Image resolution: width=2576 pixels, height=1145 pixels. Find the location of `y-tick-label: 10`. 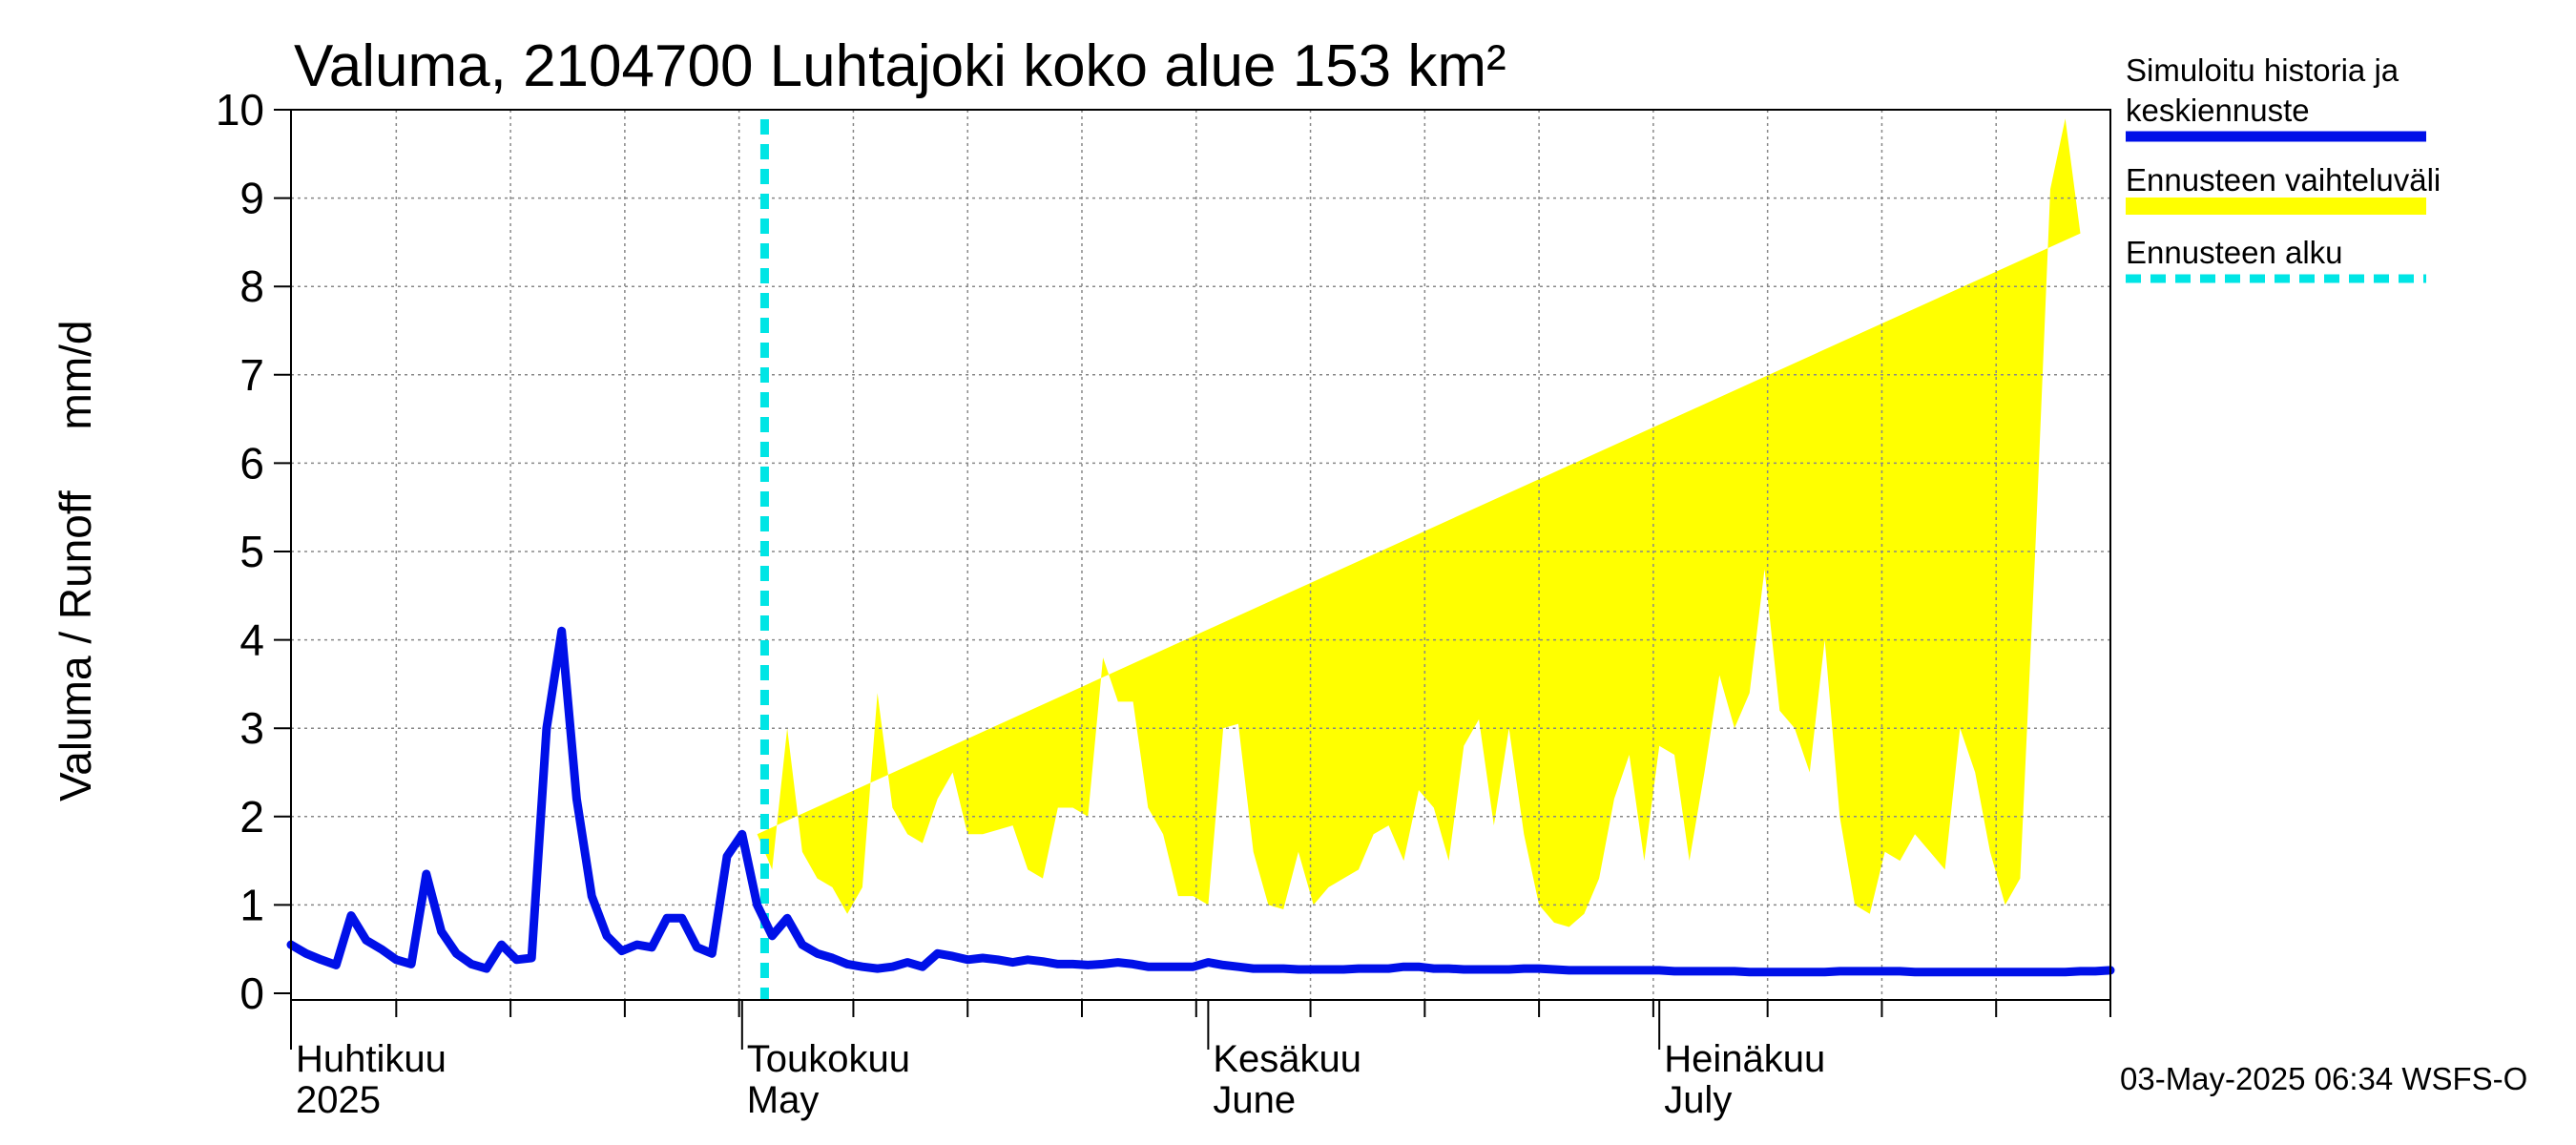

y-tick-label: 10 is located at coordinates (240, 110).